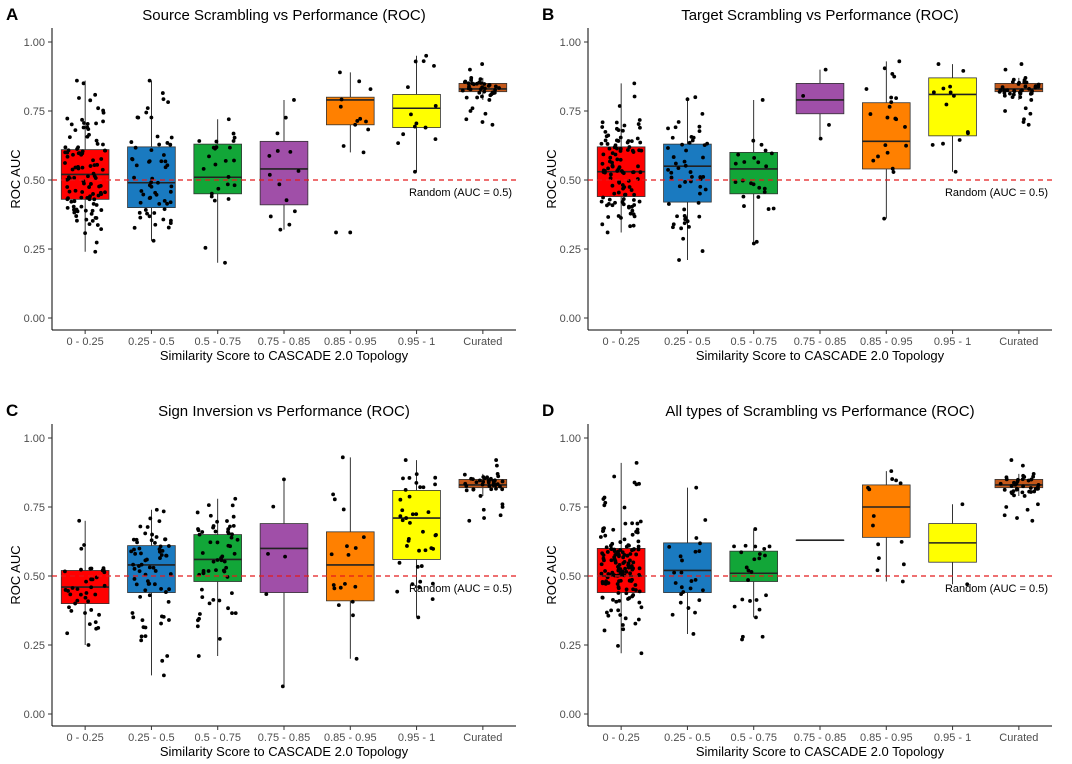 The image size is (1072, 764). Describe the element at coordinates (886, 342) in the screenshot. I see `x-tick-label: 0.85 - 0.95` at that location.